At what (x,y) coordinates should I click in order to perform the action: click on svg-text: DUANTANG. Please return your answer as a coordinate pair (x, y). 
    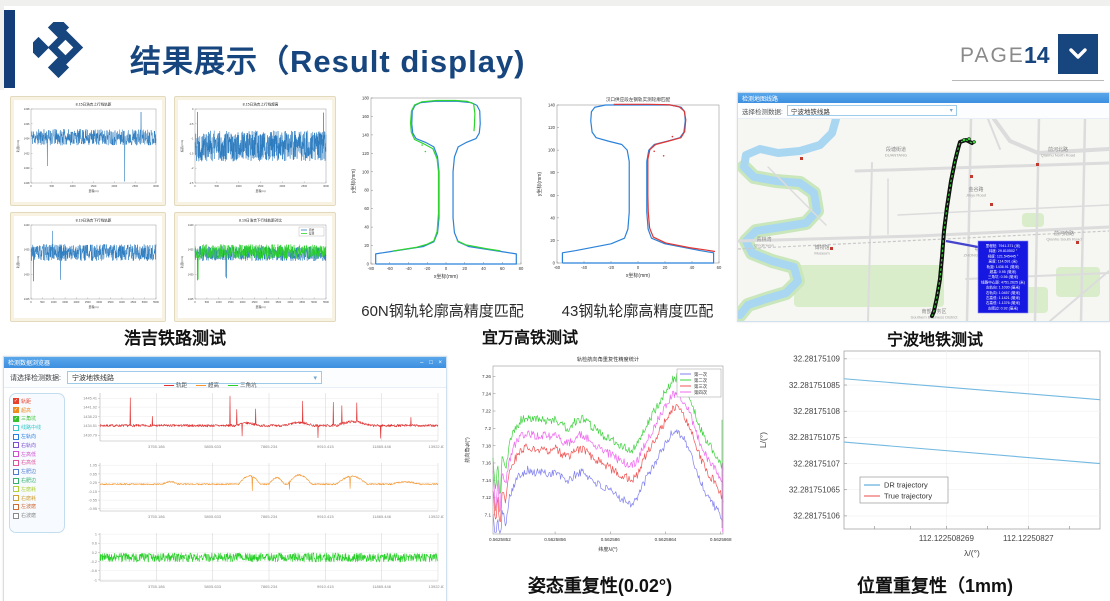
    Looking at the image, I should click on (896, 155).